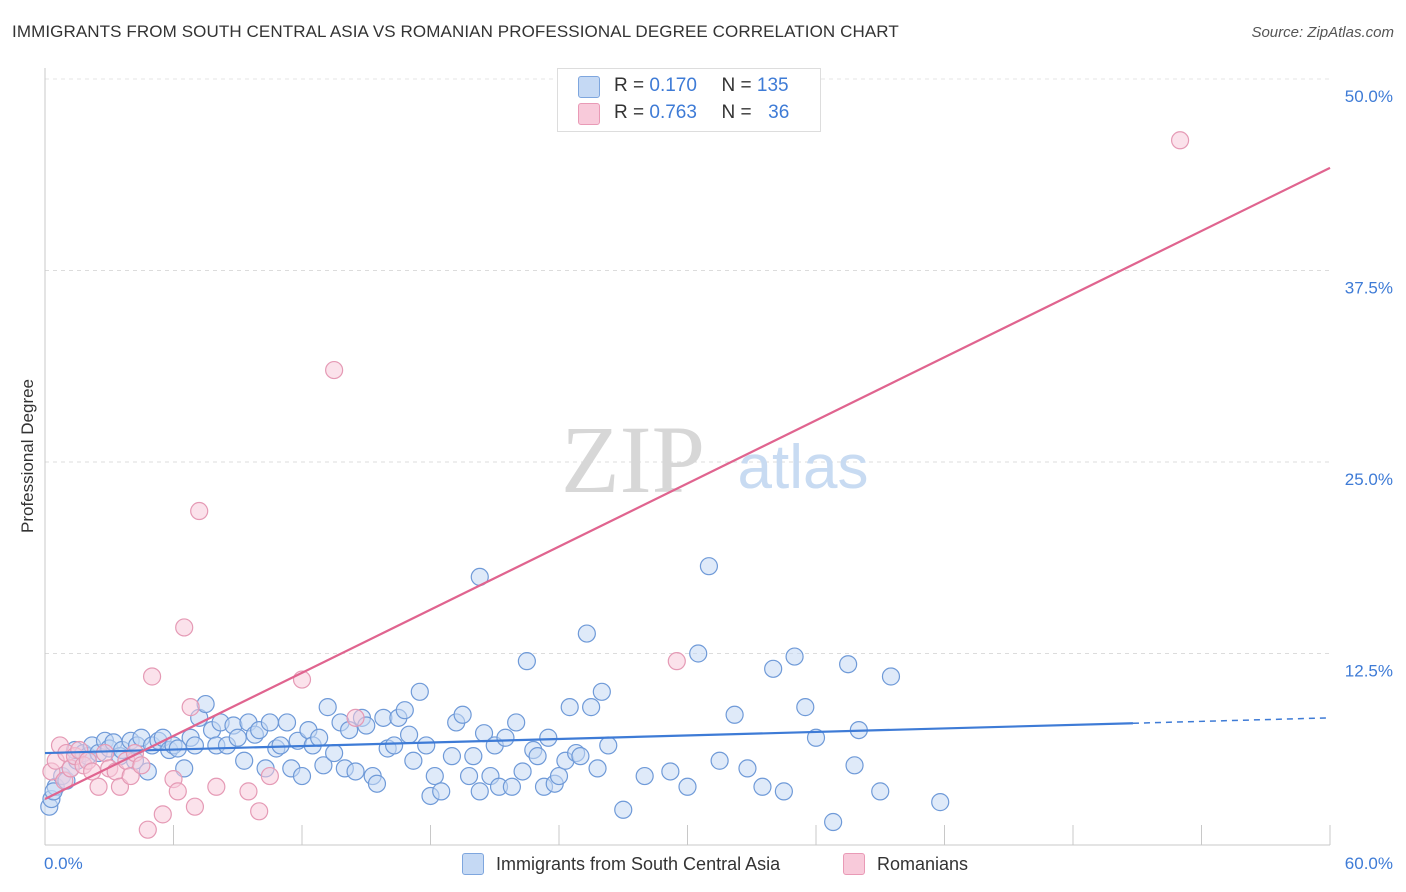 Image resolution: width=1406 pixels, height=892 pixels. Describe the element at coordinates (1369, 863) in the screenshot. I see `x-tick-label-end: 60.0%` at that location.